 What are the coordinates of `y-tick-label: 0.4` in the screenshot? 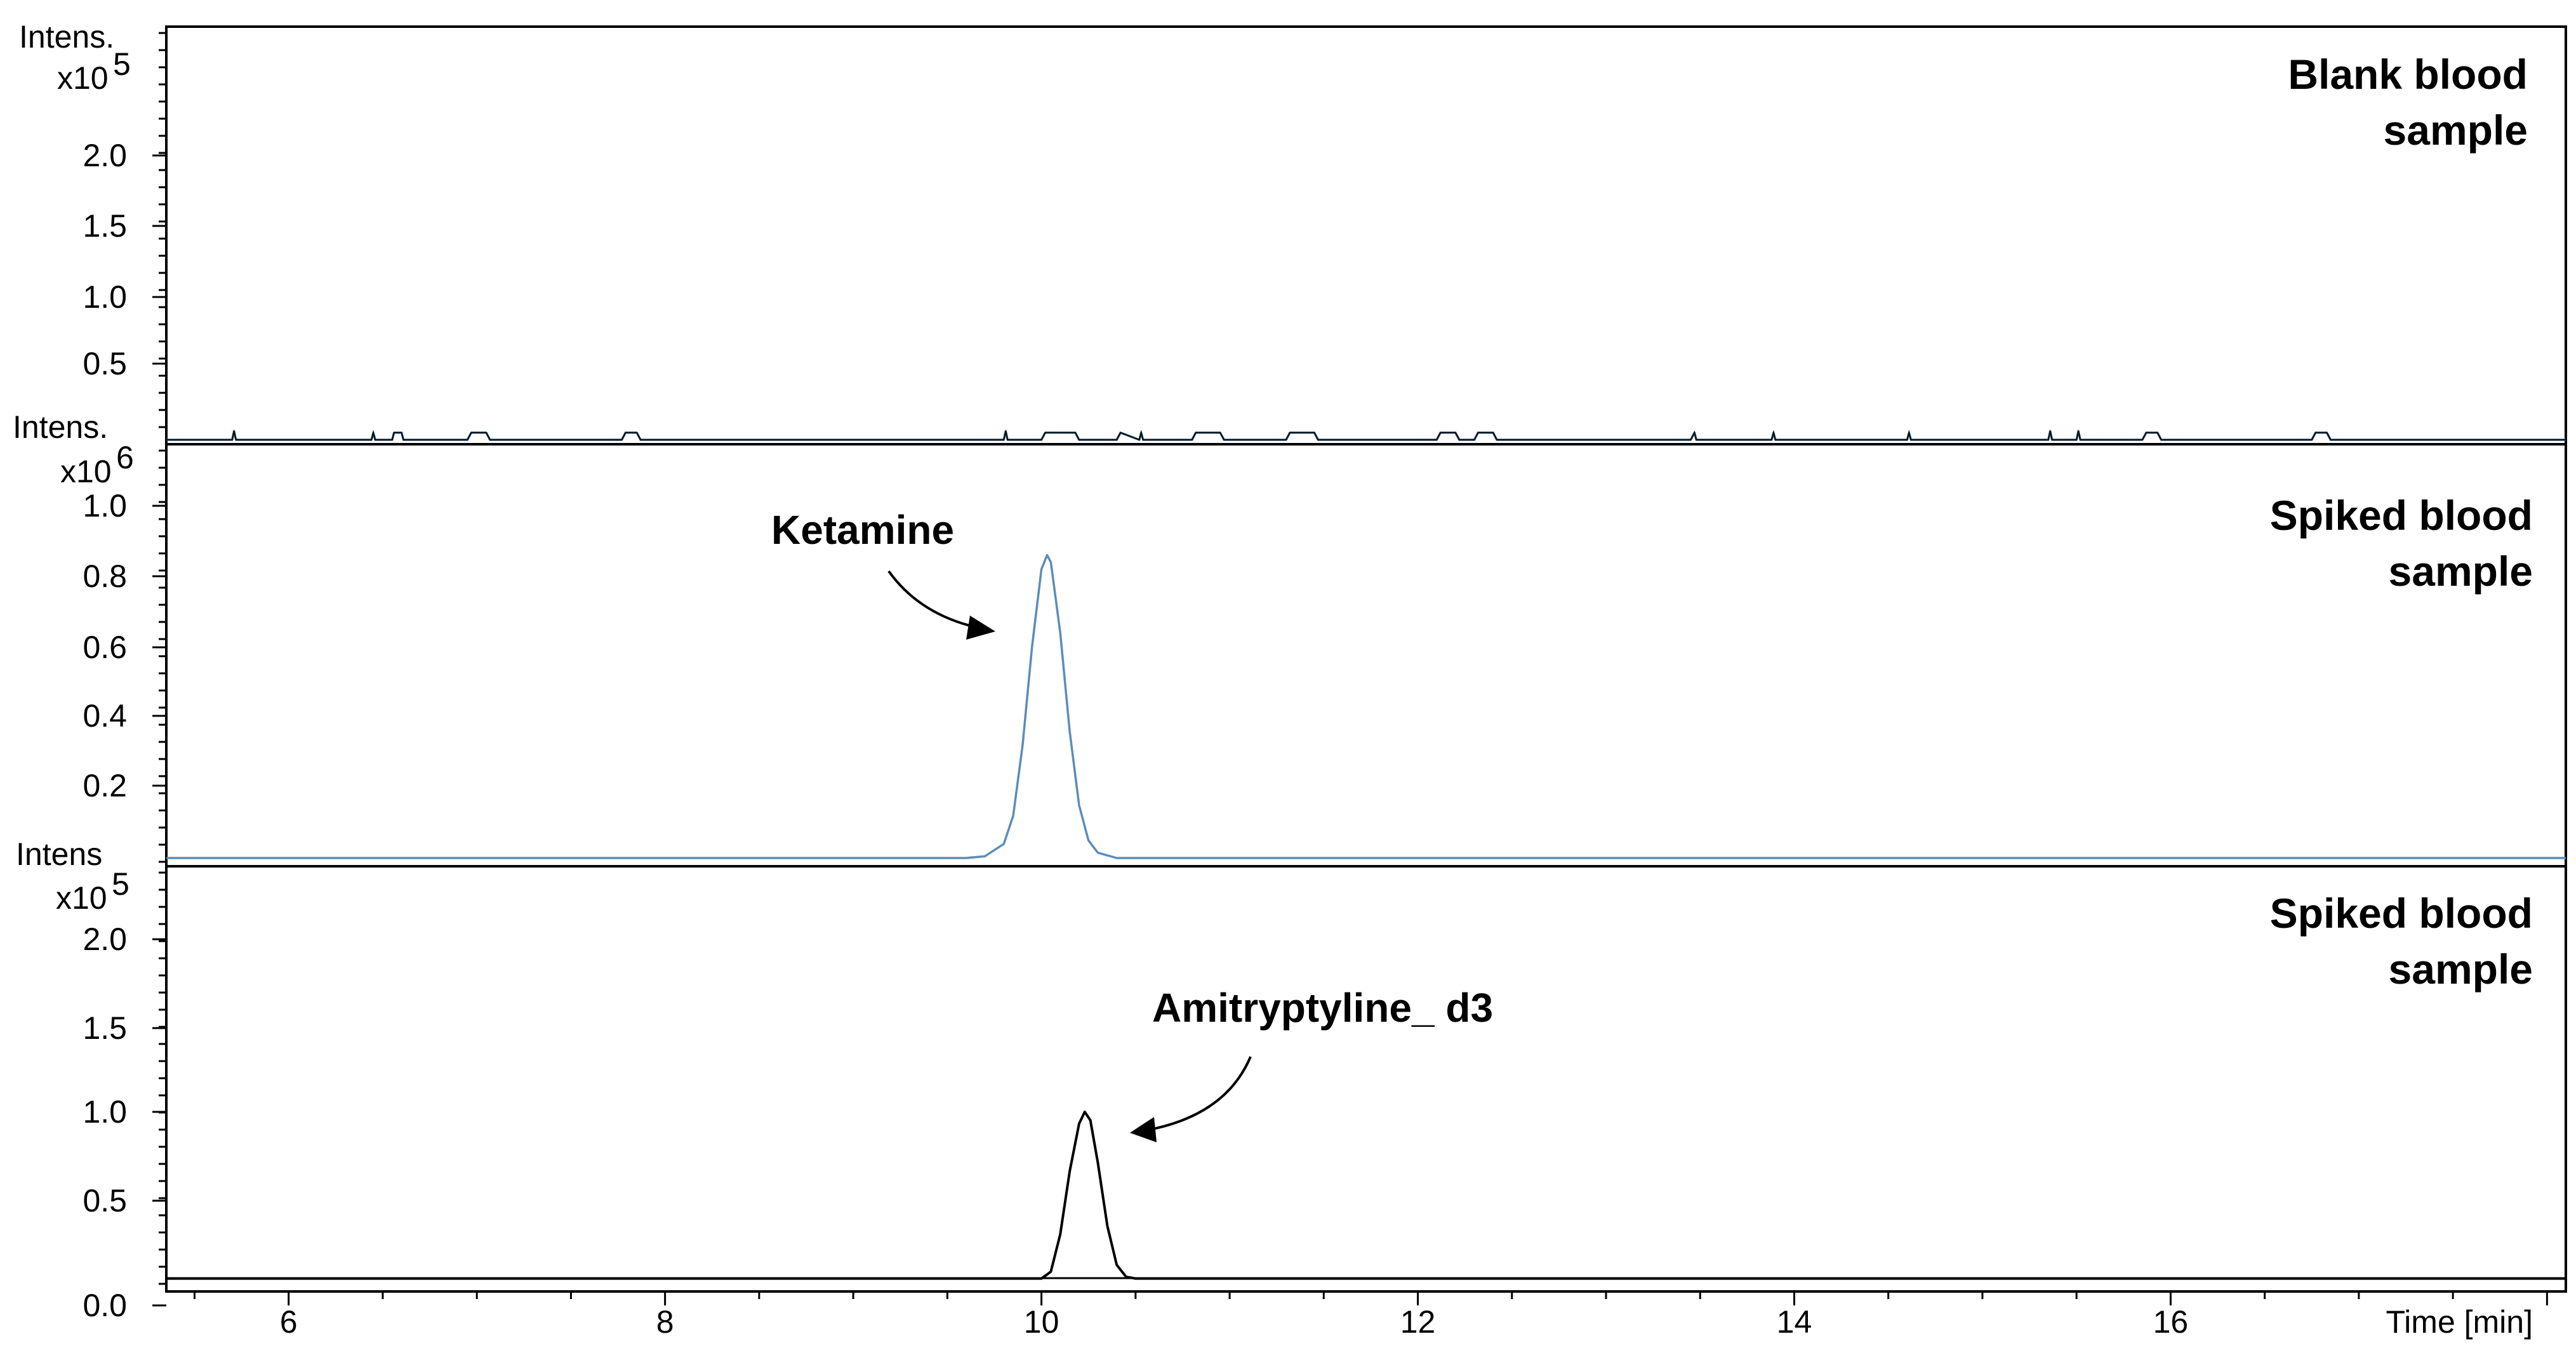 It's located at (105, 716).